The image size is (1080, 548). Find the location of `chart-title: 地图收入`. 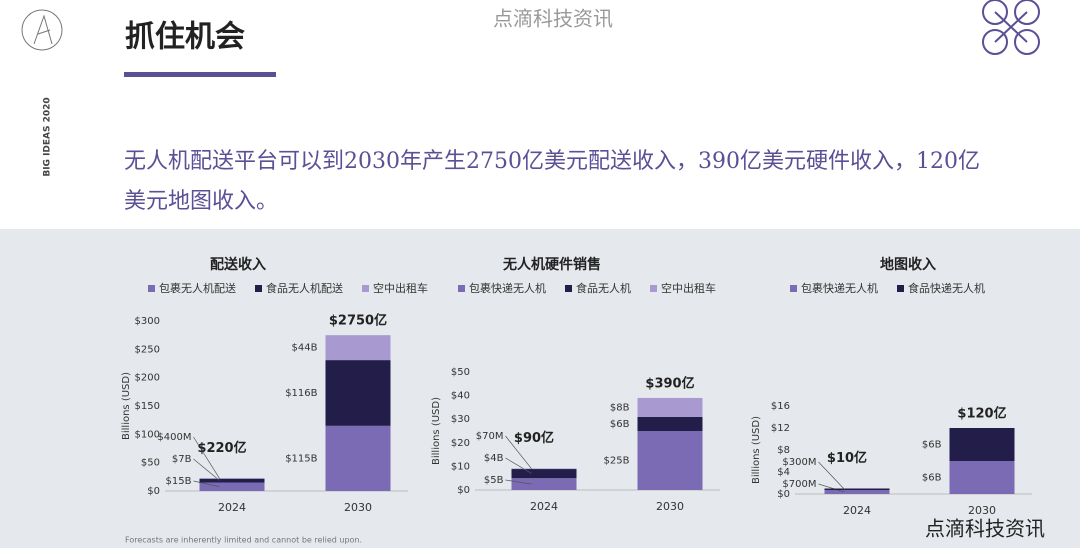

chart-title: 地图收入 is located at coordinates (908, 264).